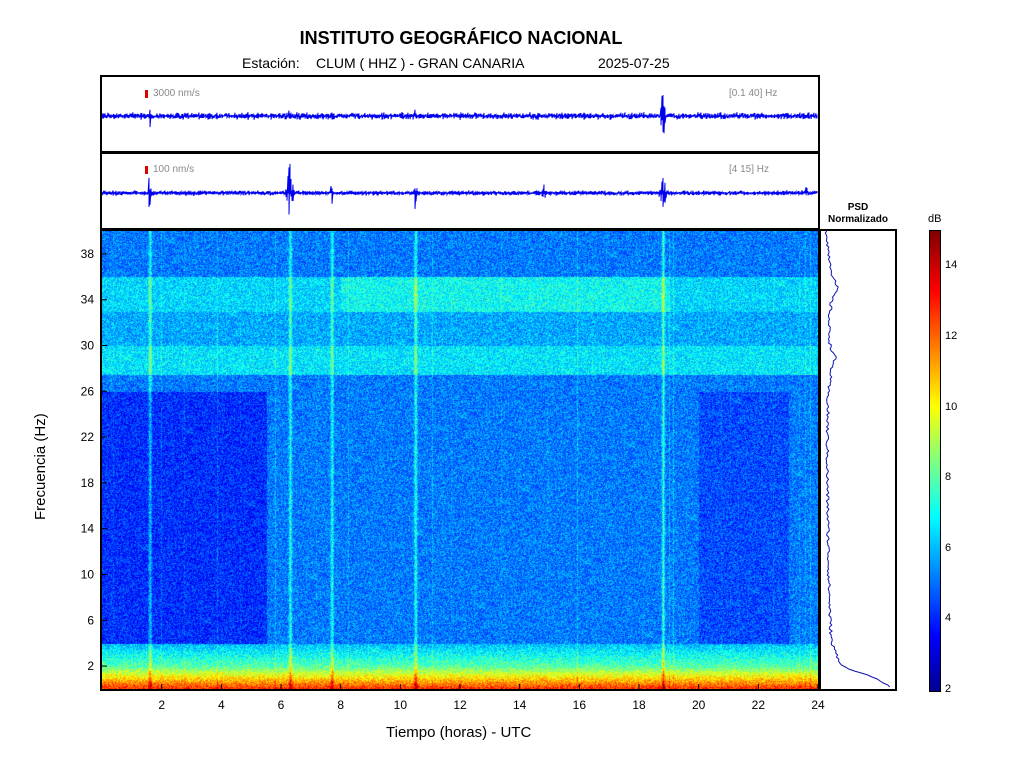  Describe the element at coordinates (753, 93) in the screenshot. I see `trace-band-label: [0.1 40] Hz` at that location.